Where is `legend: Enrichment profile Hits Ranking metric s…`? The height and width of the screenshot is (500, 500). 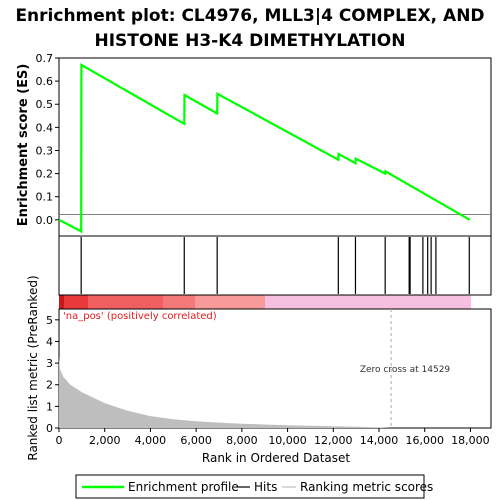
legend: Enrichment profile Hits Ranking metric s… is located at coordinates (254, 486).